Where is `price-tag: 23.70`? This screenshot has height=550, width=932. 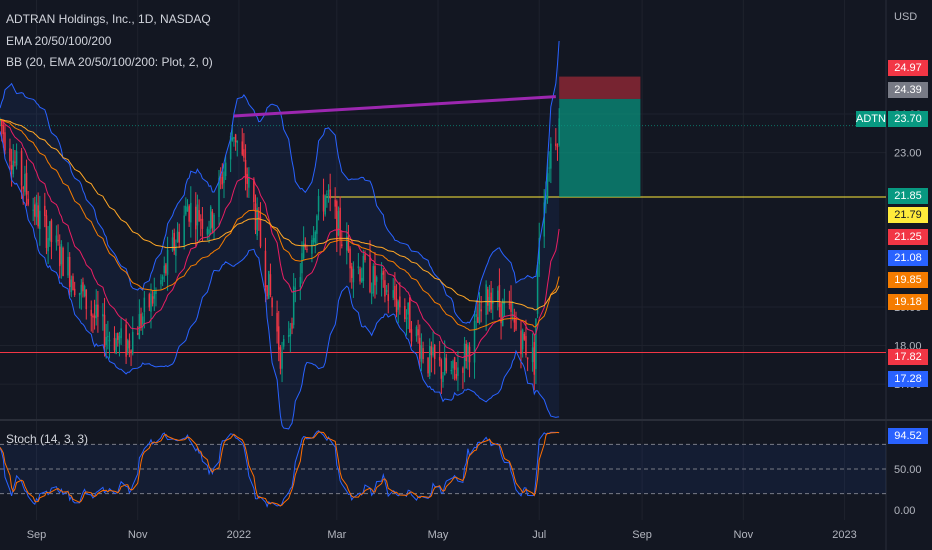
price-tag: 23.70 is located at coordinates (908, 119).